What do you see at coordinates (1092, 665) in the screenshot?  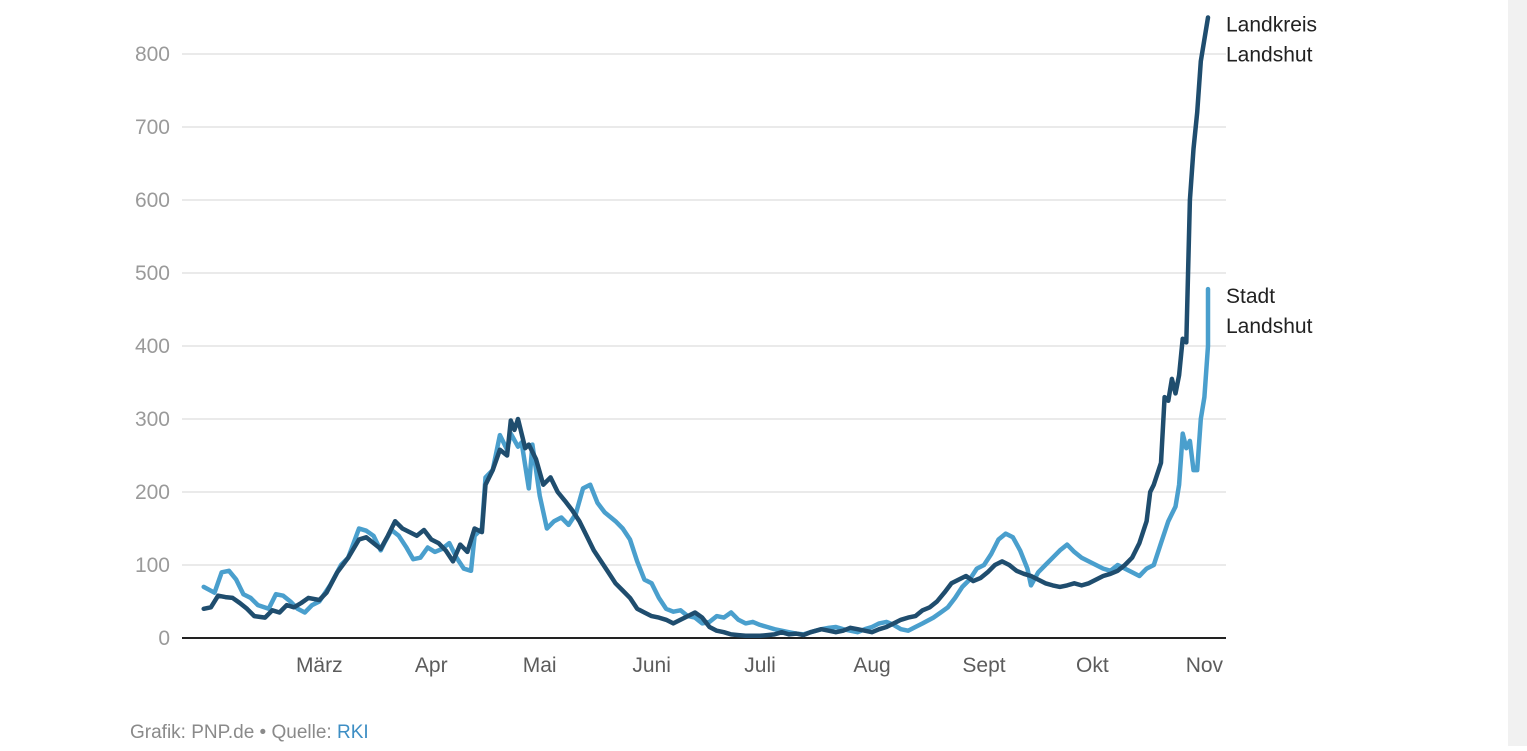 I see `x-tick-label: Okt` at bounding box center [1092, 665].